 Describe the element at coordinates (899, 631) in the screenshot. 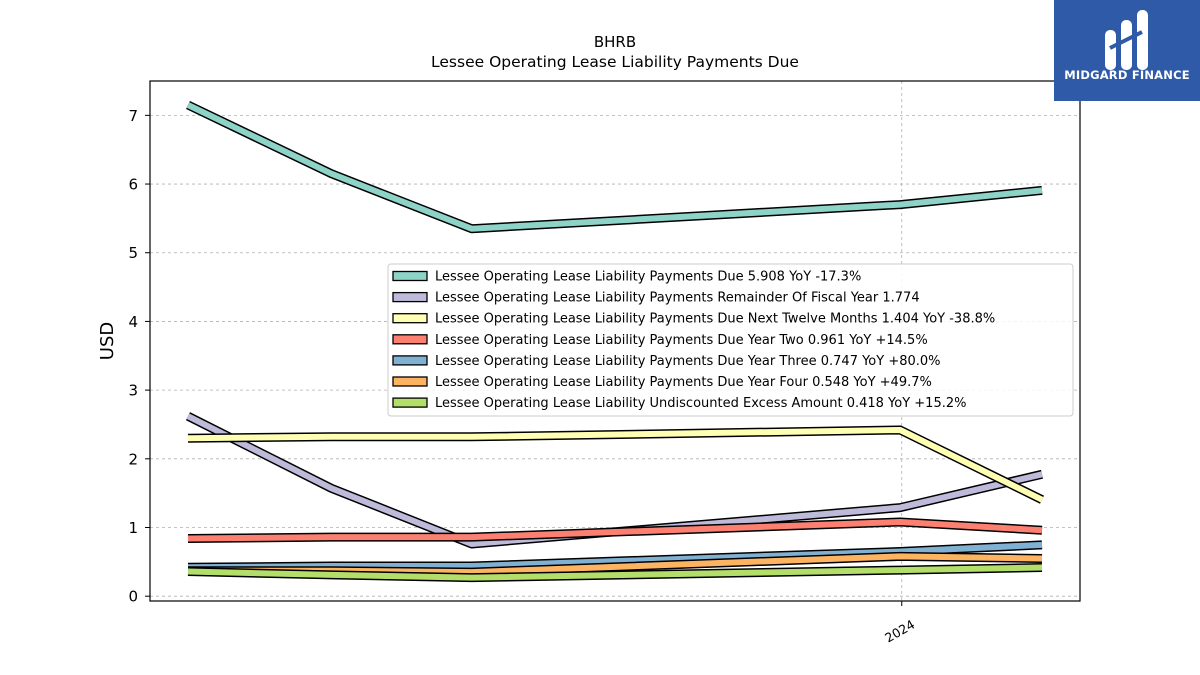

I see `x-tick-label: 2024` at that location.